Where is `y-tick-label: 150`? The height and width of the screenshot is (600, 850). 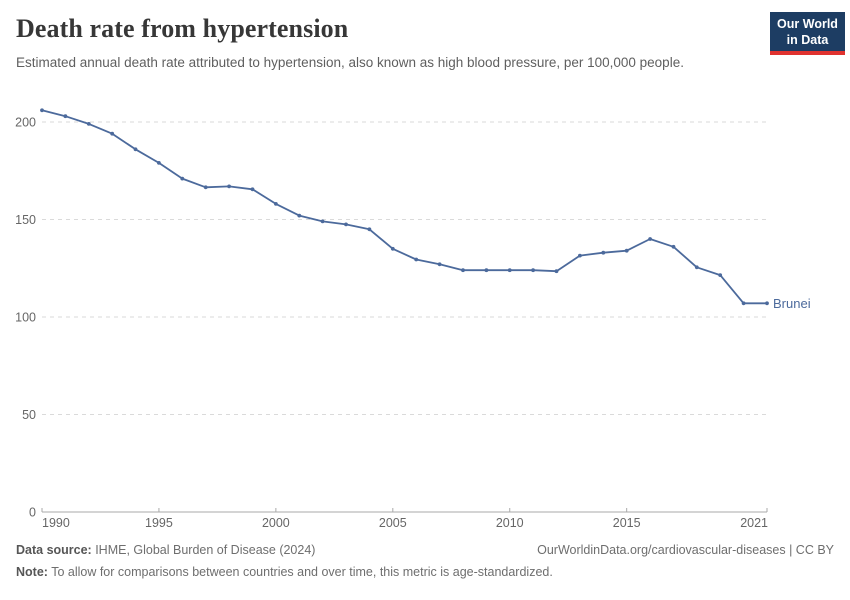 y-tick-label: 150 is located at coordinates (25, 220).